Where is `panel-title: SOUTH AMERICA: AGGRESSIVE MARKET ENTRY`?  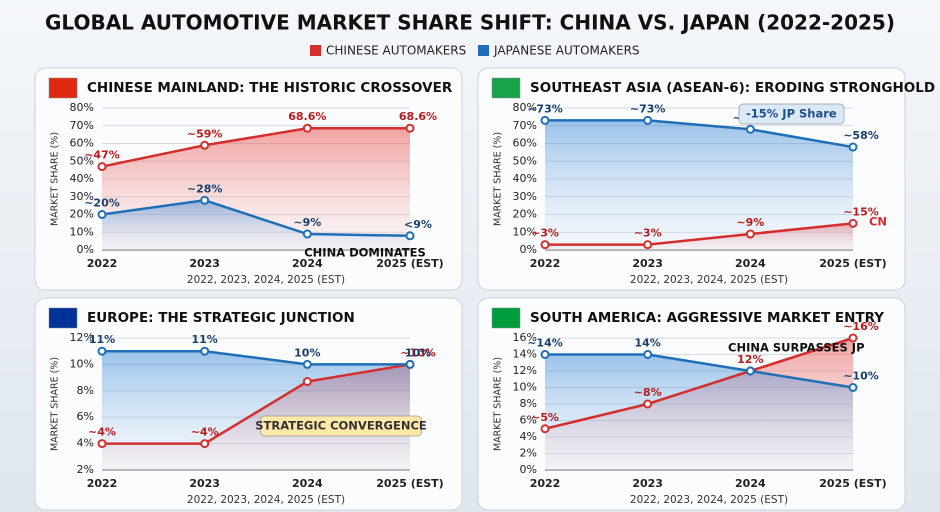
panel-title: SOUTH AMERICA: AGGRESSIVE MARKET ENTRY is located at coordinates (707, 318).